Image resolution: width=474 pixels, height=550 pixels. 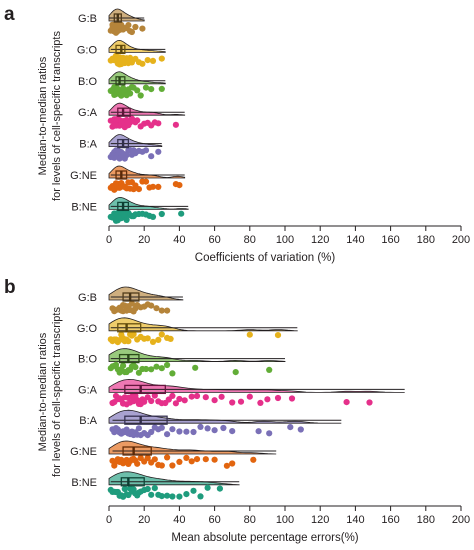 I want to click on density-cloud, so click(x=137, y=78).